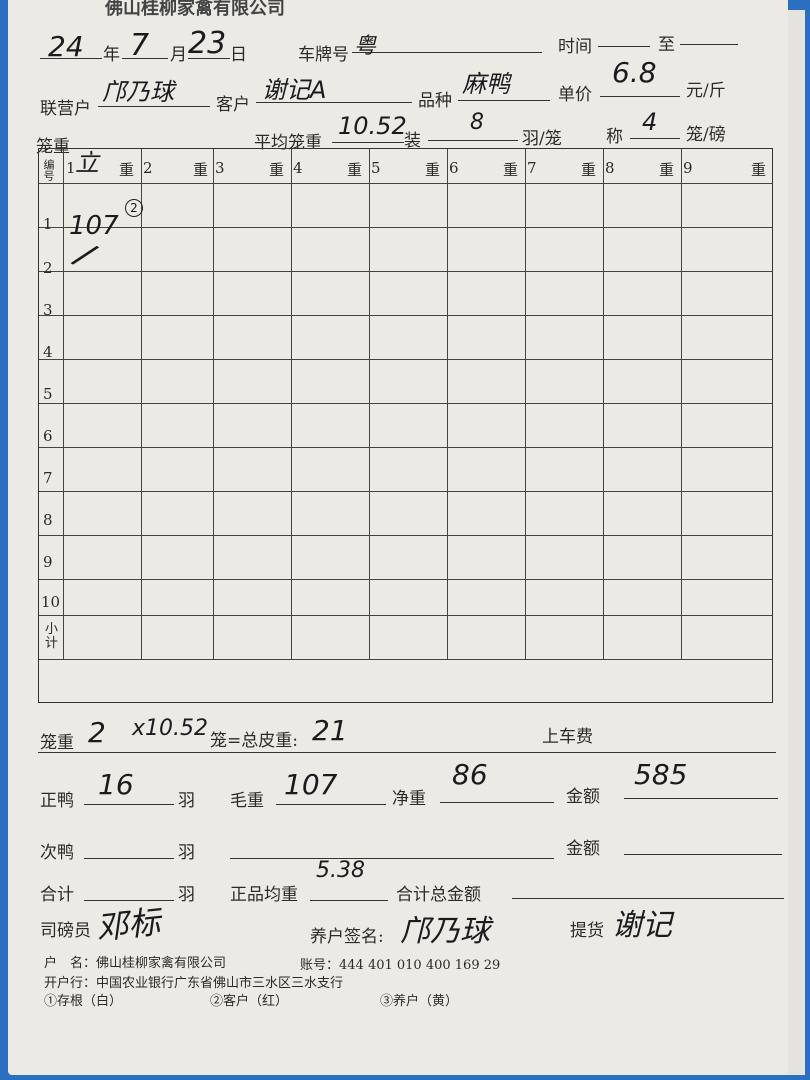 The height and width of the screenshot is (1080, 810). Describe the element at coordinates (610, 168) in the screenshot. I see `col-header-8: 8` at that location.